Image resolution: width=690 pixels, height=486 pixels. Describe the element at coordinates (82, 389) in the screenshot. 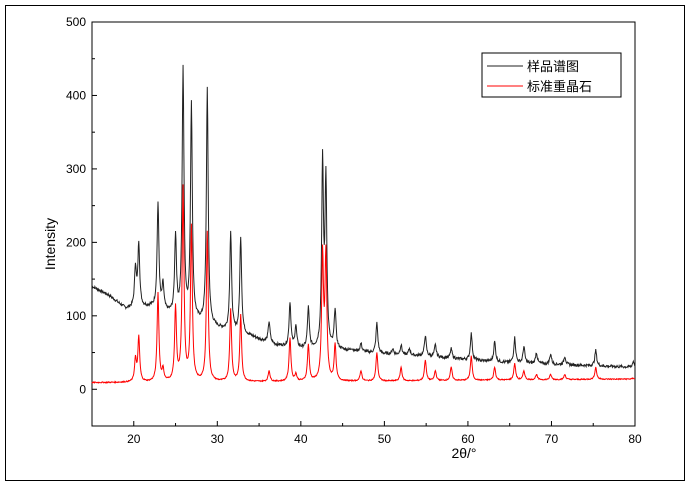

I see `y-tick-label: 0` at that location.